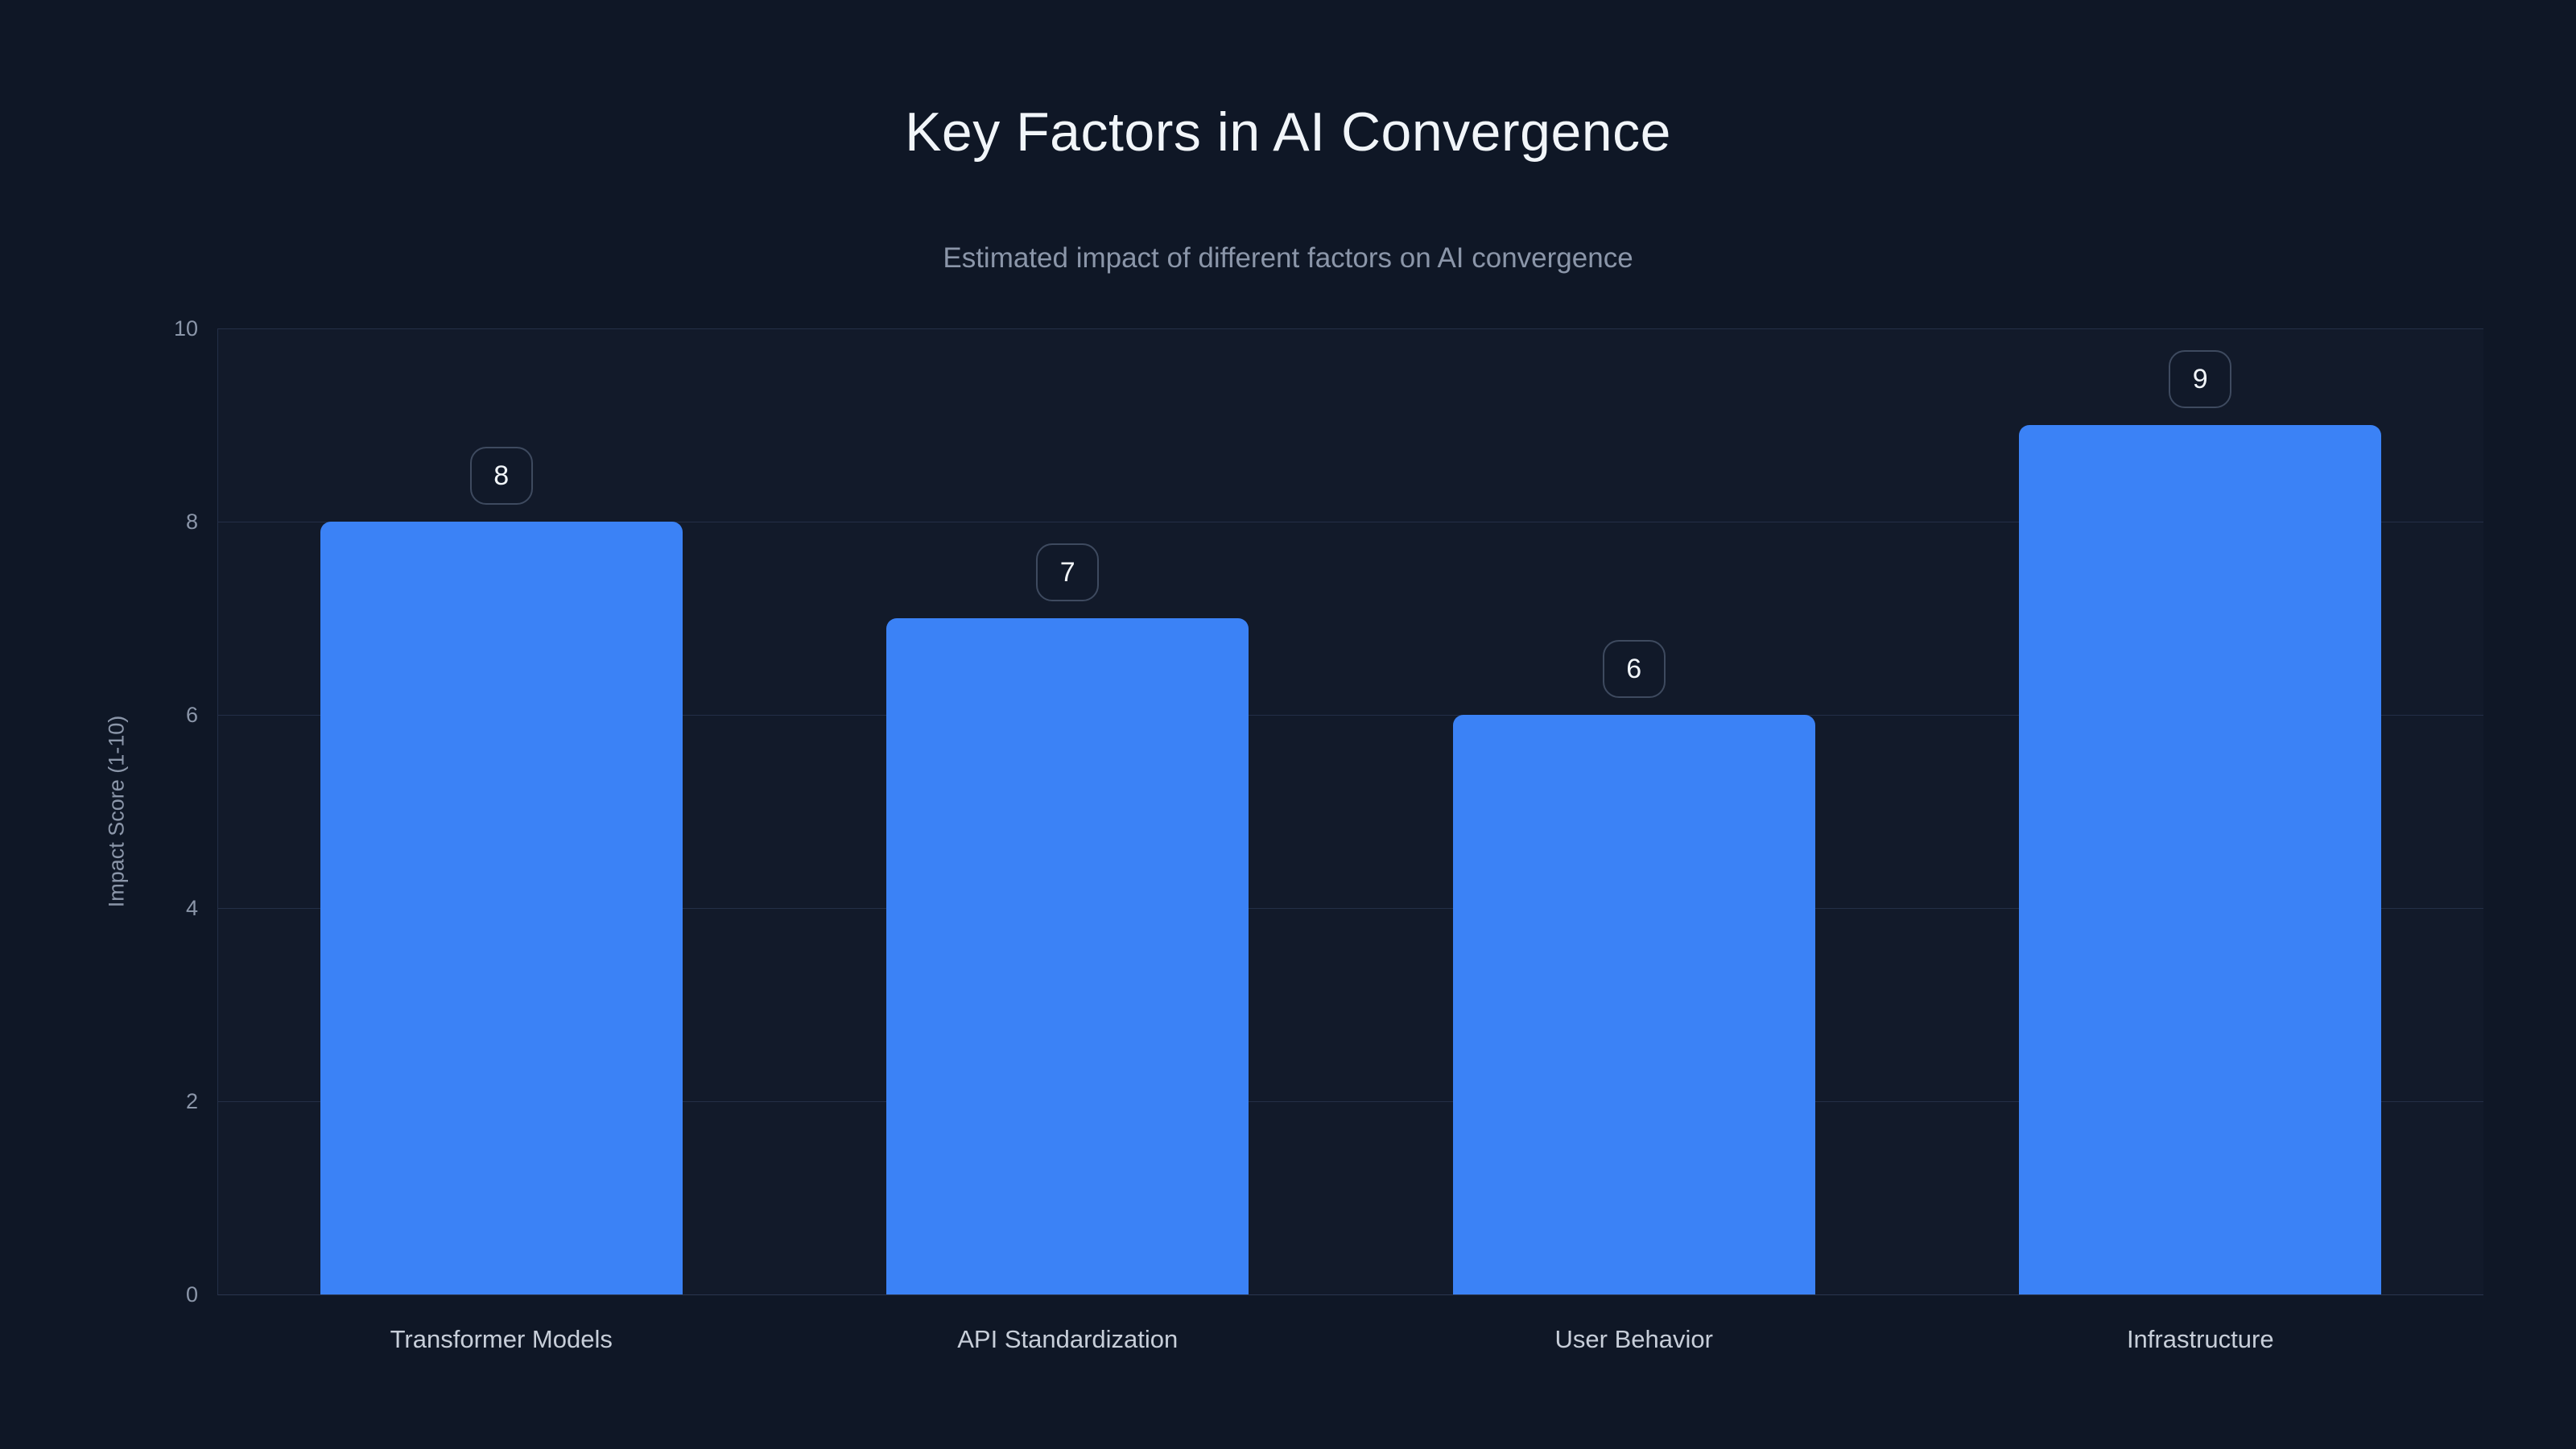  Describe the element at coordinates (501, 476) in the screenshot. I see `value-badge-8: 8` at that location.